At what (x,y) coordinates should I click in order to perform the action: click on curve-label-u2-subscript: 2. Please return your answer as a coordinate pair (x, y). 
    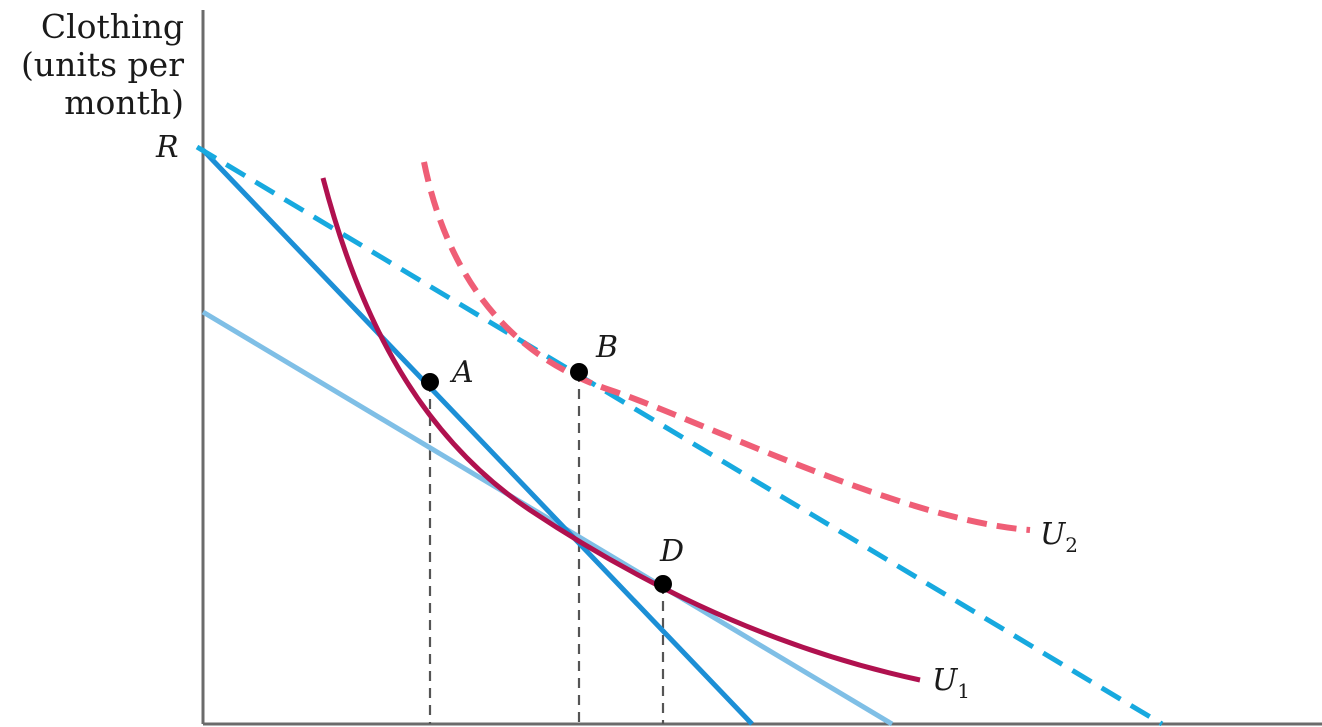
    Looking at the image, I should click on (1071, 545).